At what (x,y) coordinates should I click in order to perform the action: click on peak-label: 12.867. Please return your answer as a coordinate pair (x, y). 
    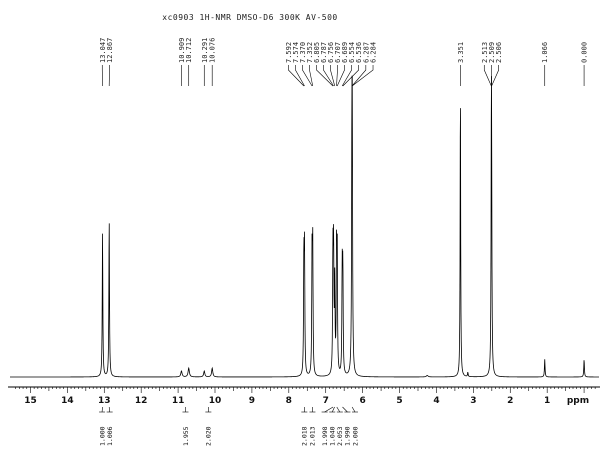
    Looking at the image, I should click on (110, 50).